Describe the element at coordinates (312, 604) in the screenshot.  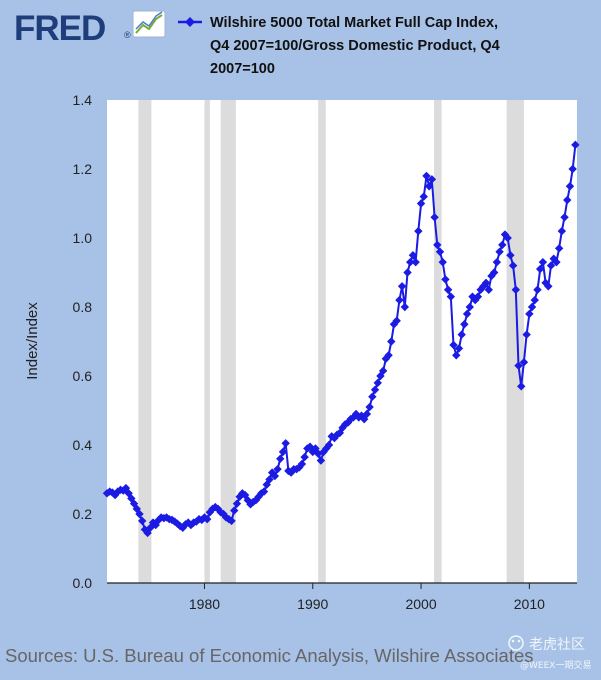
I see `x-tick-label: 1990` at that location.